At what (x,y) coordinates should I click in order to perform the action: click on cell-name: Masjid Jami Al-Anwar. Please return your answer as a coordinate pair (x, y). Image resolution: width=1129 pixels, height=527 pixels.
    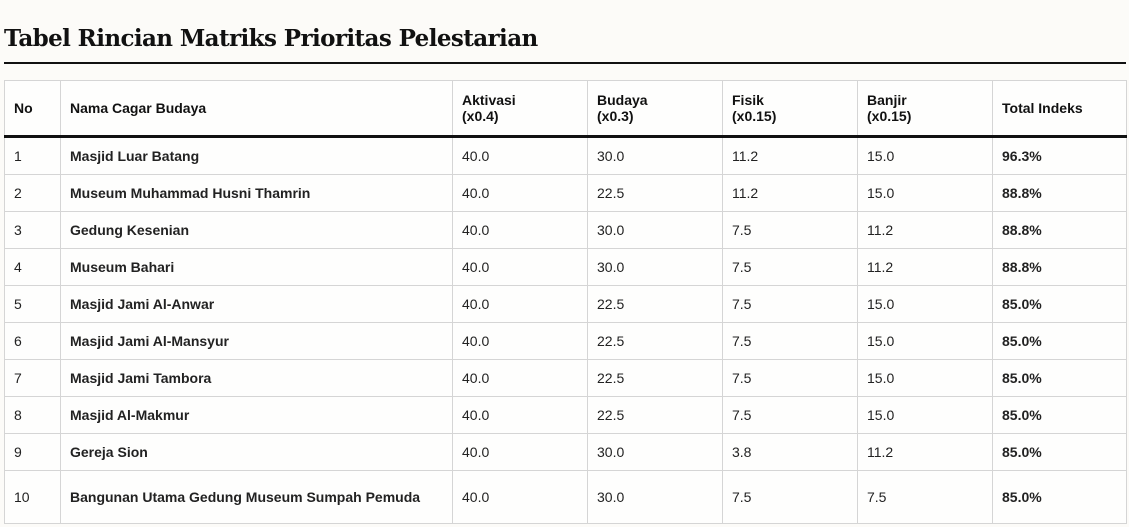
    Looking at the image, I should click on (256, 304).